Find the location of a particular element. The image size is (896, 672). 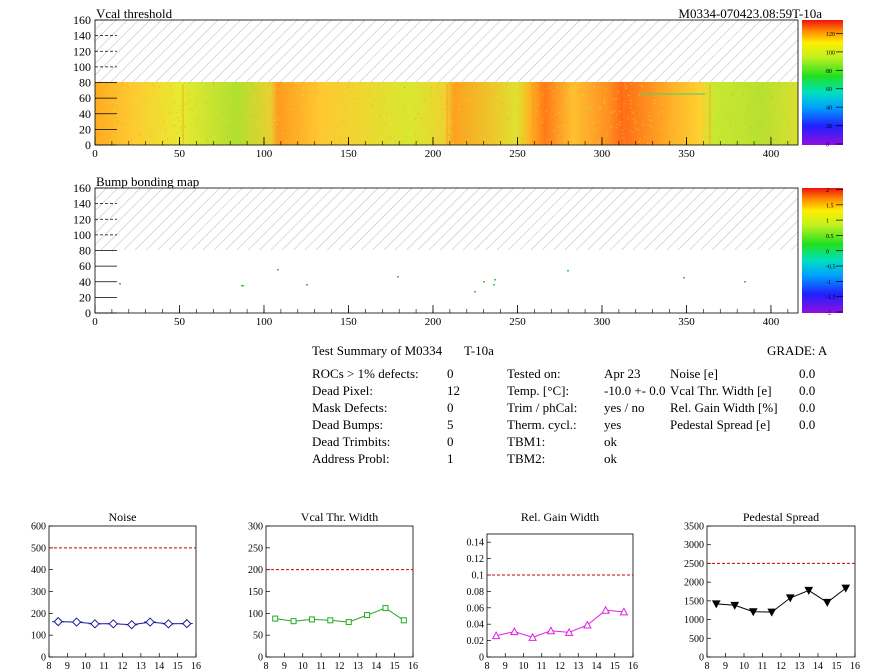

summary-row-label: Pedestal Spread [e] is located at coordinates (720, 424).